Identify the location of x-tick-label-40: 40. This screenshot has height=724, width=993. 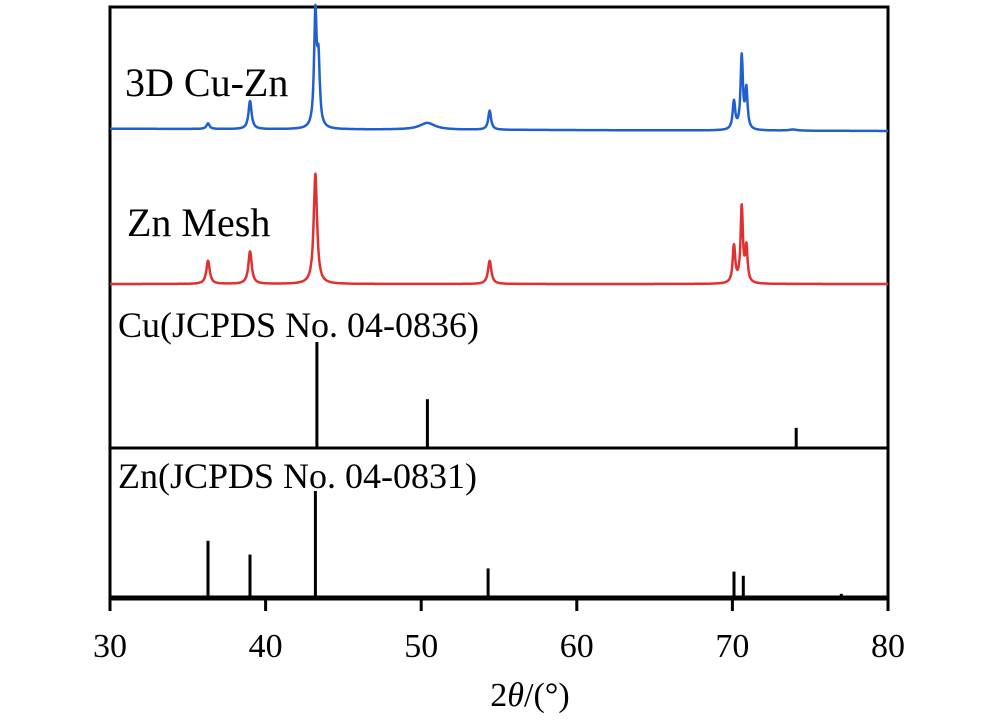
(266, 646).